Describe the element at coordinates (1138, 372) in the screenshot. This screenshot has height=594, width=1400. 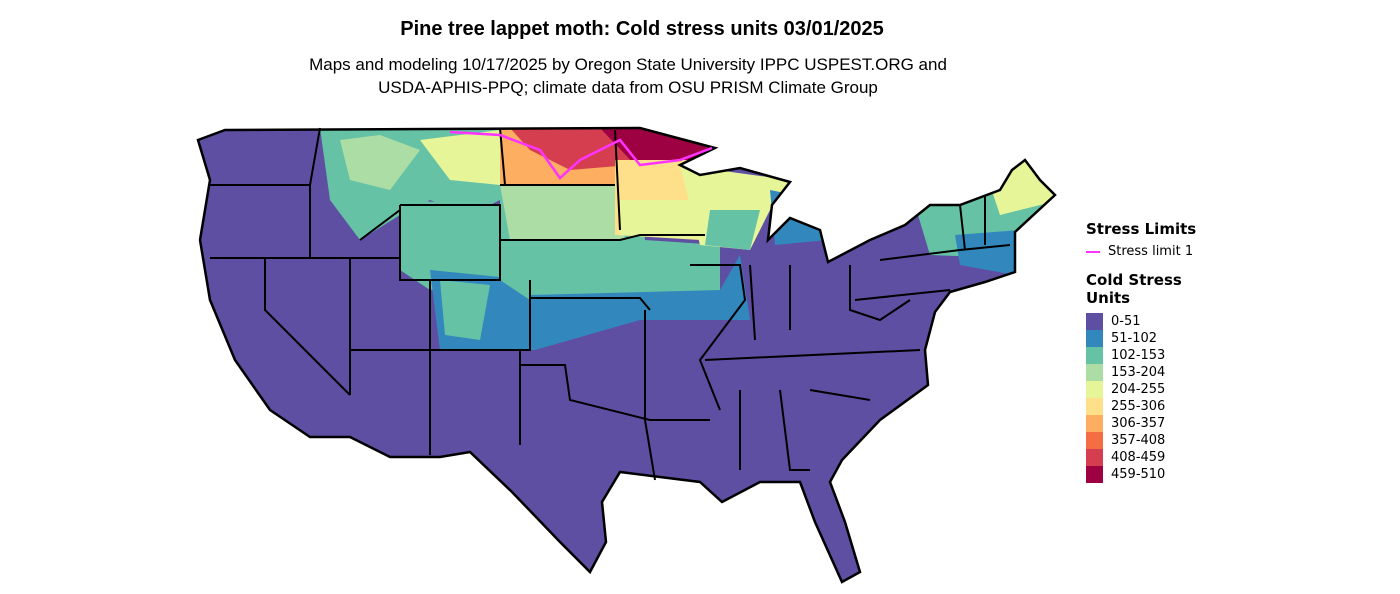
I see `legend-label: 153-204` at that location.